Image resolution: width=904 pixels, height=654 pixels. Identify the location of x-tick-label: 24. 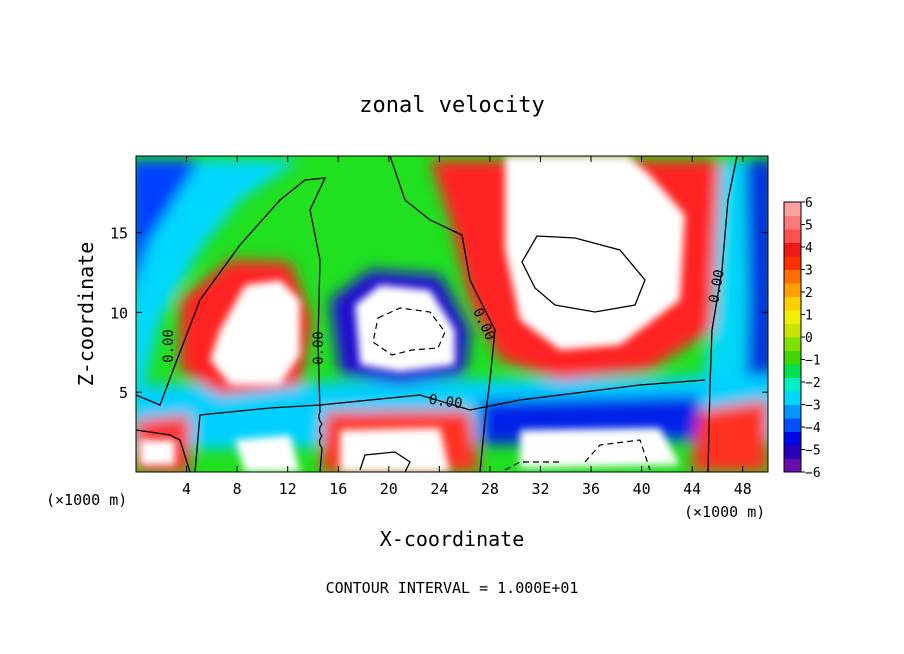
(439, 489).